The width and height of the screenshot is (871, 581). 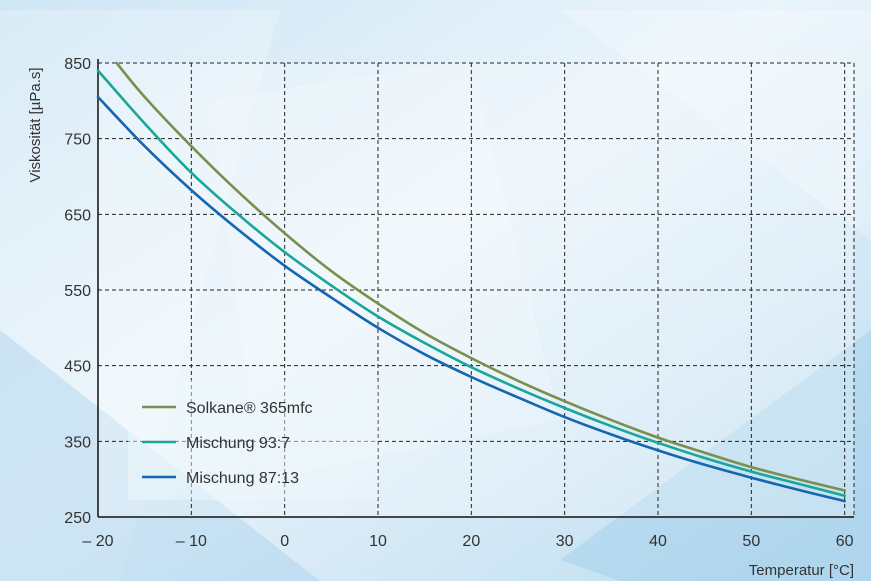 What do you see at coordinates (77, 140) in the screenshot?
I see `y-tick-label: 750` at bounding box center [77, 140].